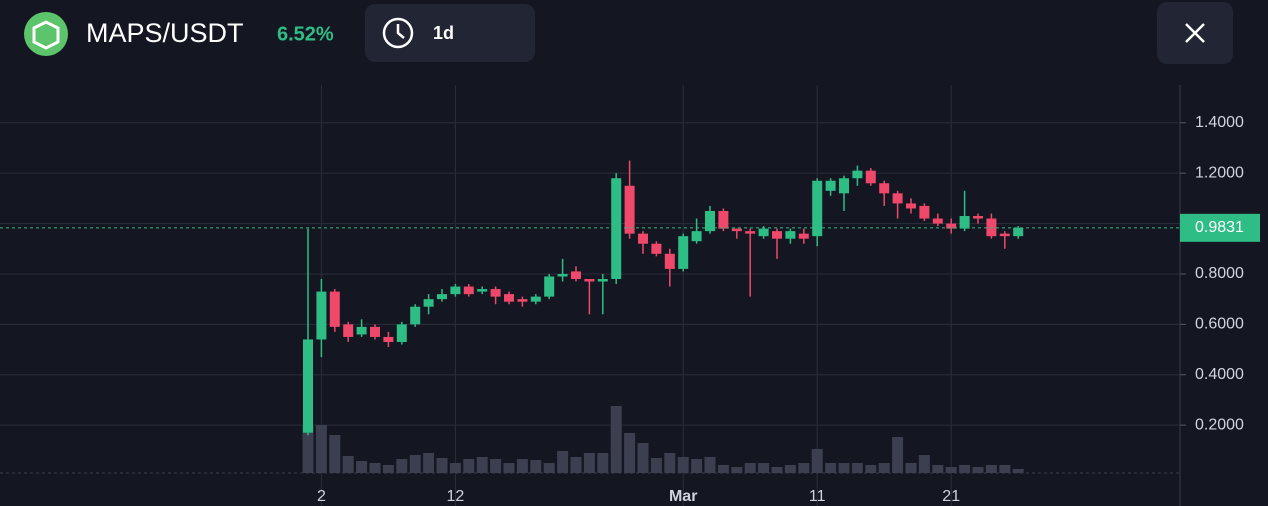 The image size is (1268, 506). Describe the element at coordinates (1219, 273) in the screenshot. I see `y-tick-label: 0.8000` at that location.